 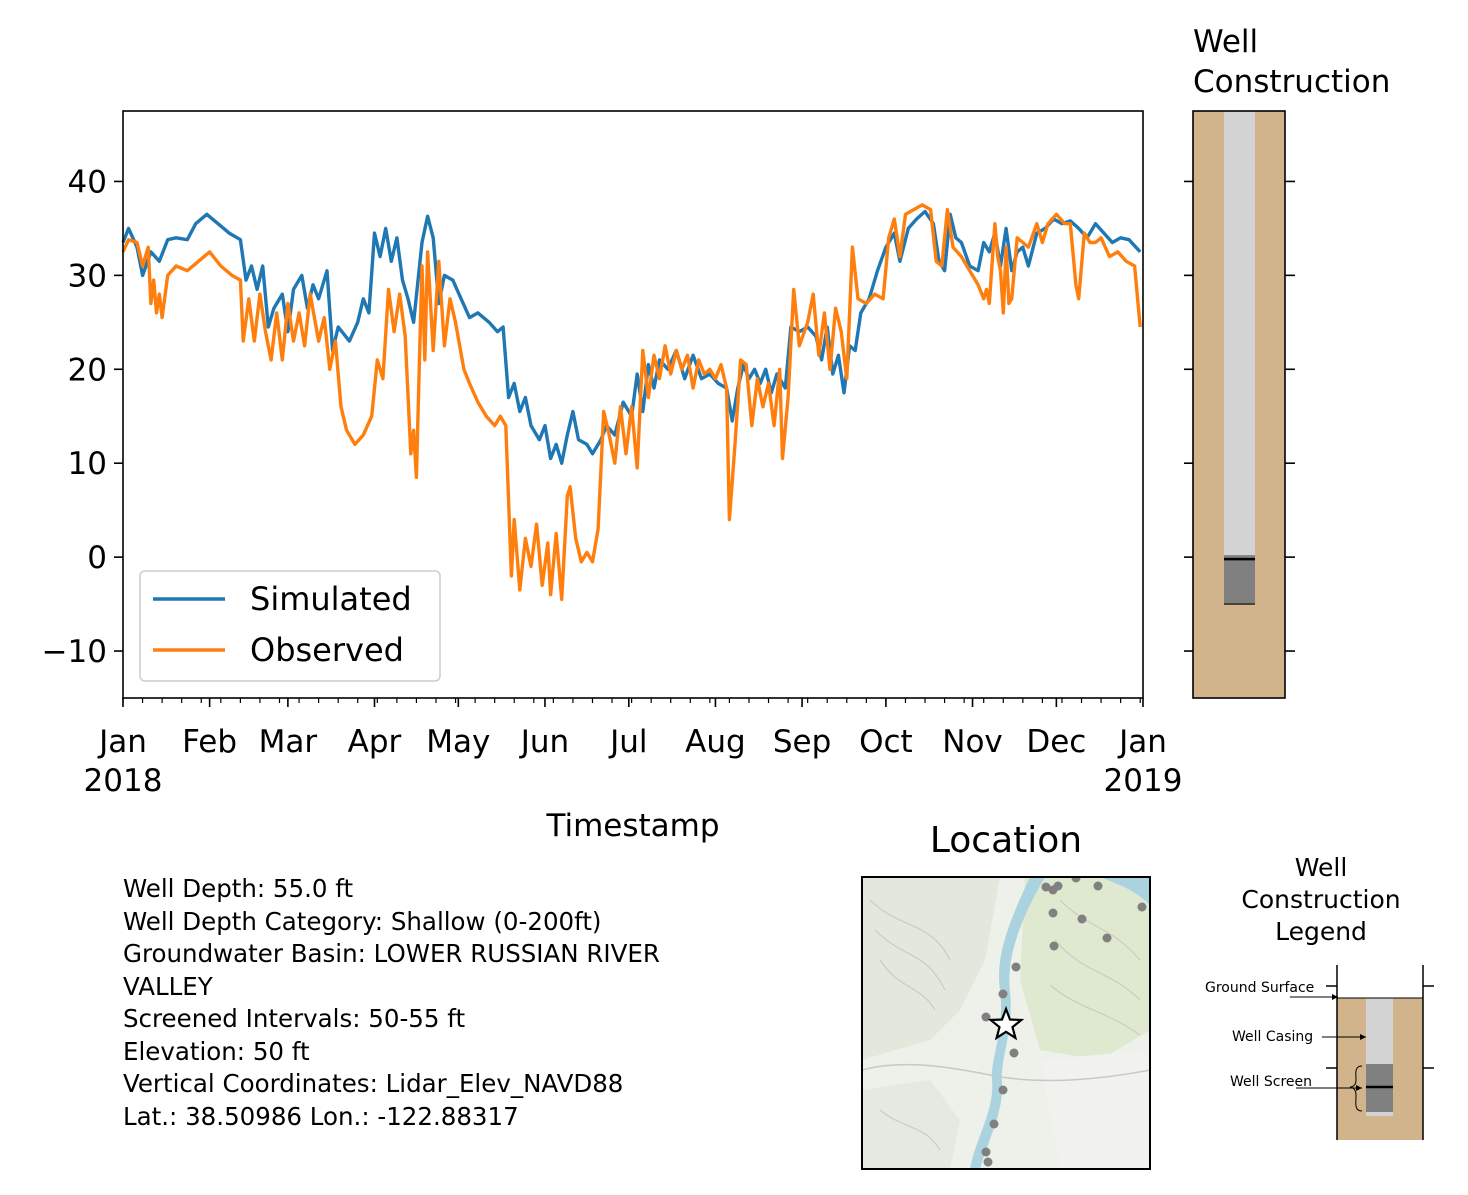 I want to click on x-tick-label: May, so click(x=458, y=742).